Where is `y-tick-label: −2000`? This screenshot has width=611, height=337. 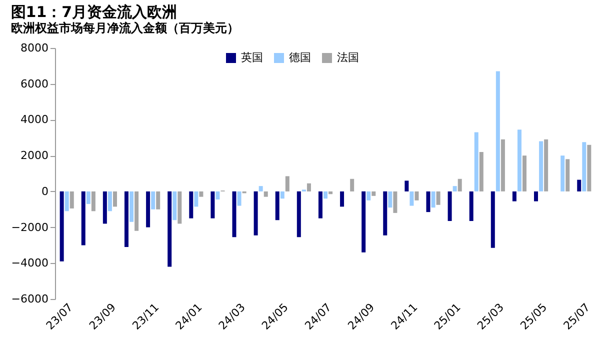
y-tick-label: −2000 is located at coordinates (29, 227).